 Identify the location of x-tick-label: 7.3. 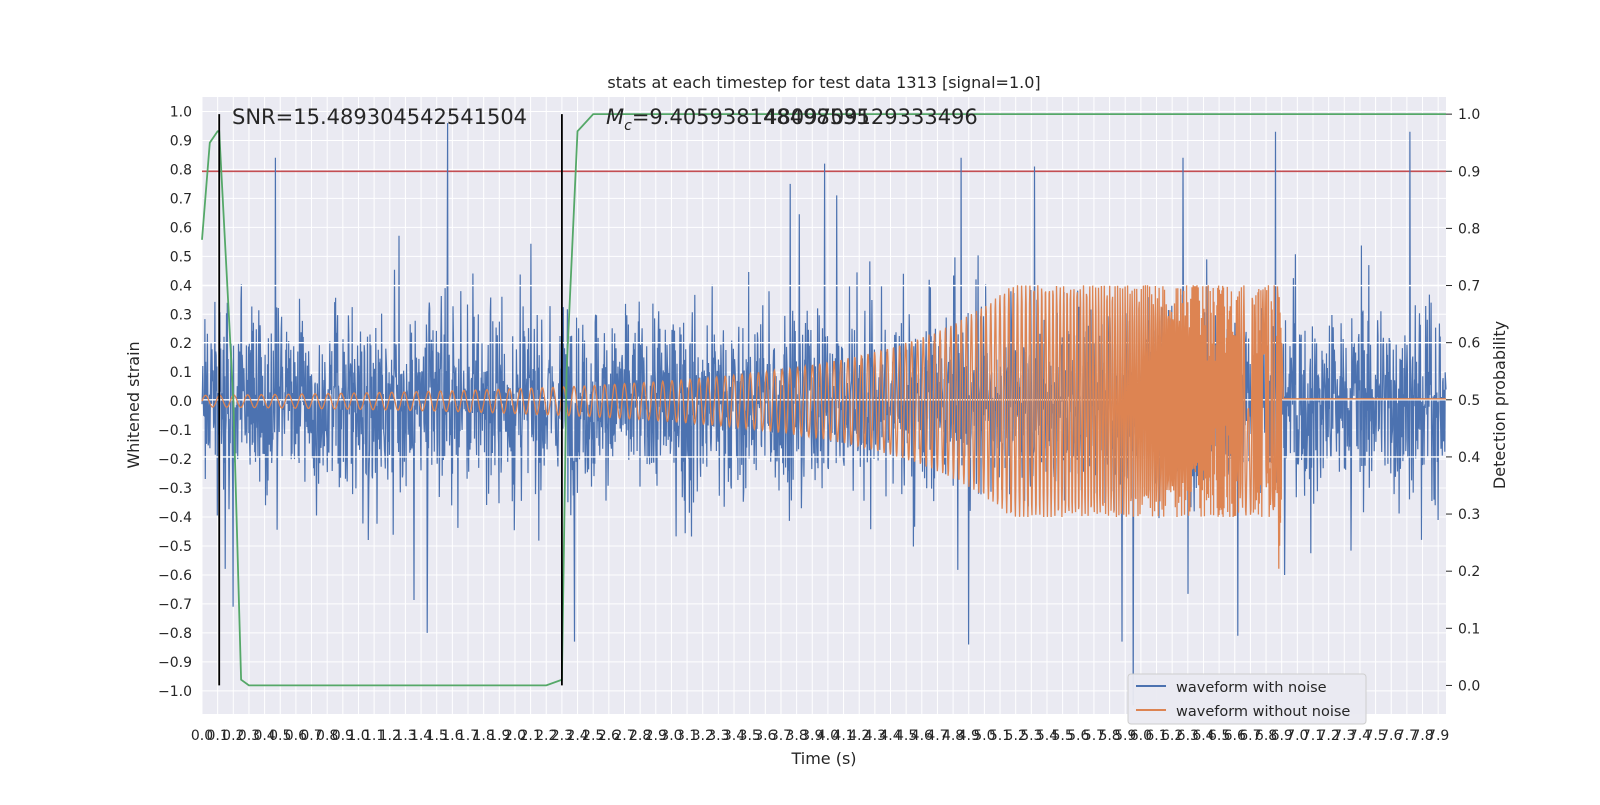
(1344, 736).